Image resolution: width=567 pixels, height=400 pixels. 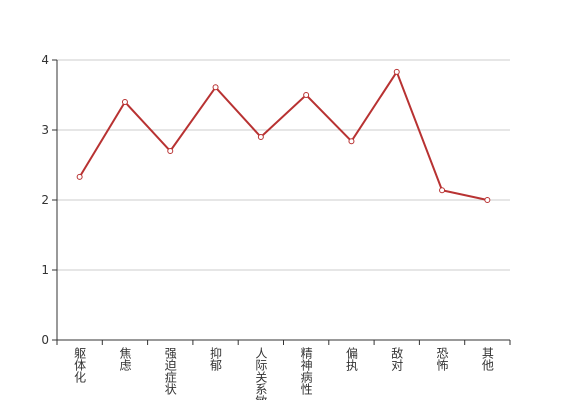 I want to click on y-tick-label: 1, so click(x=45, y=270).